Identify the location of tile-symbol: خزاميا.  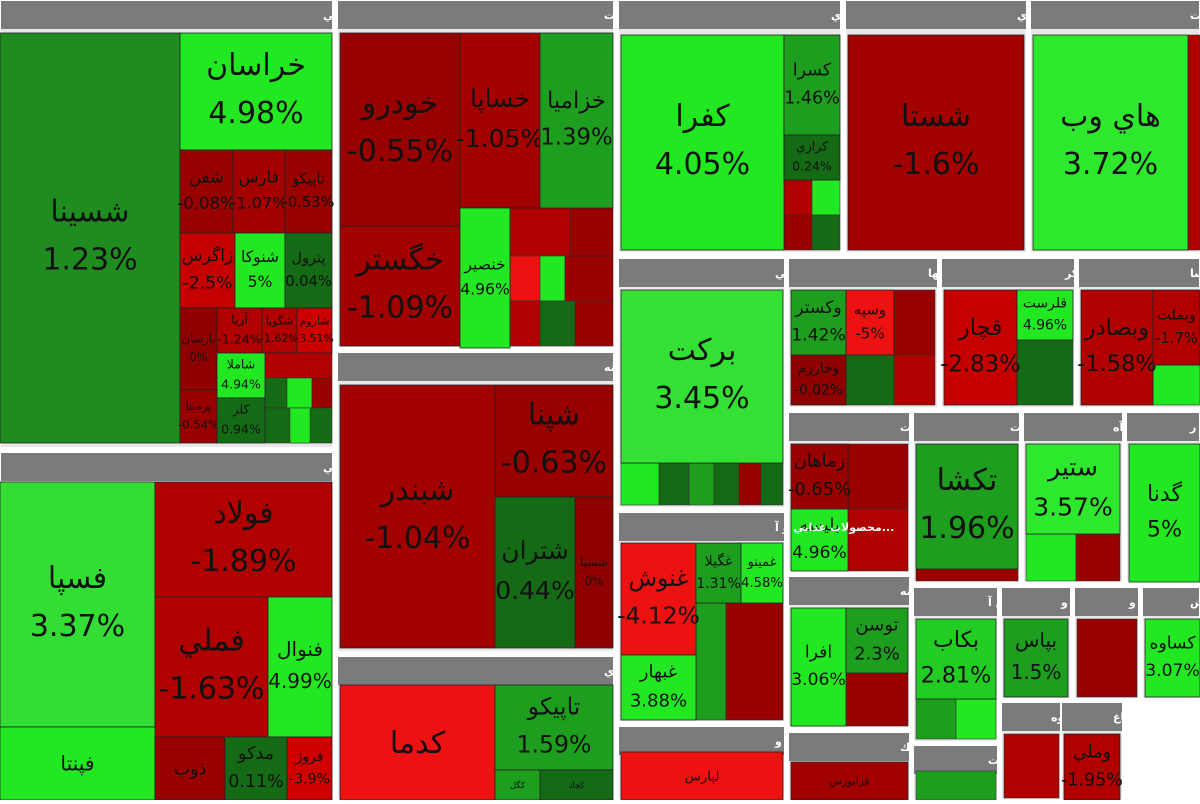
(576, 101).